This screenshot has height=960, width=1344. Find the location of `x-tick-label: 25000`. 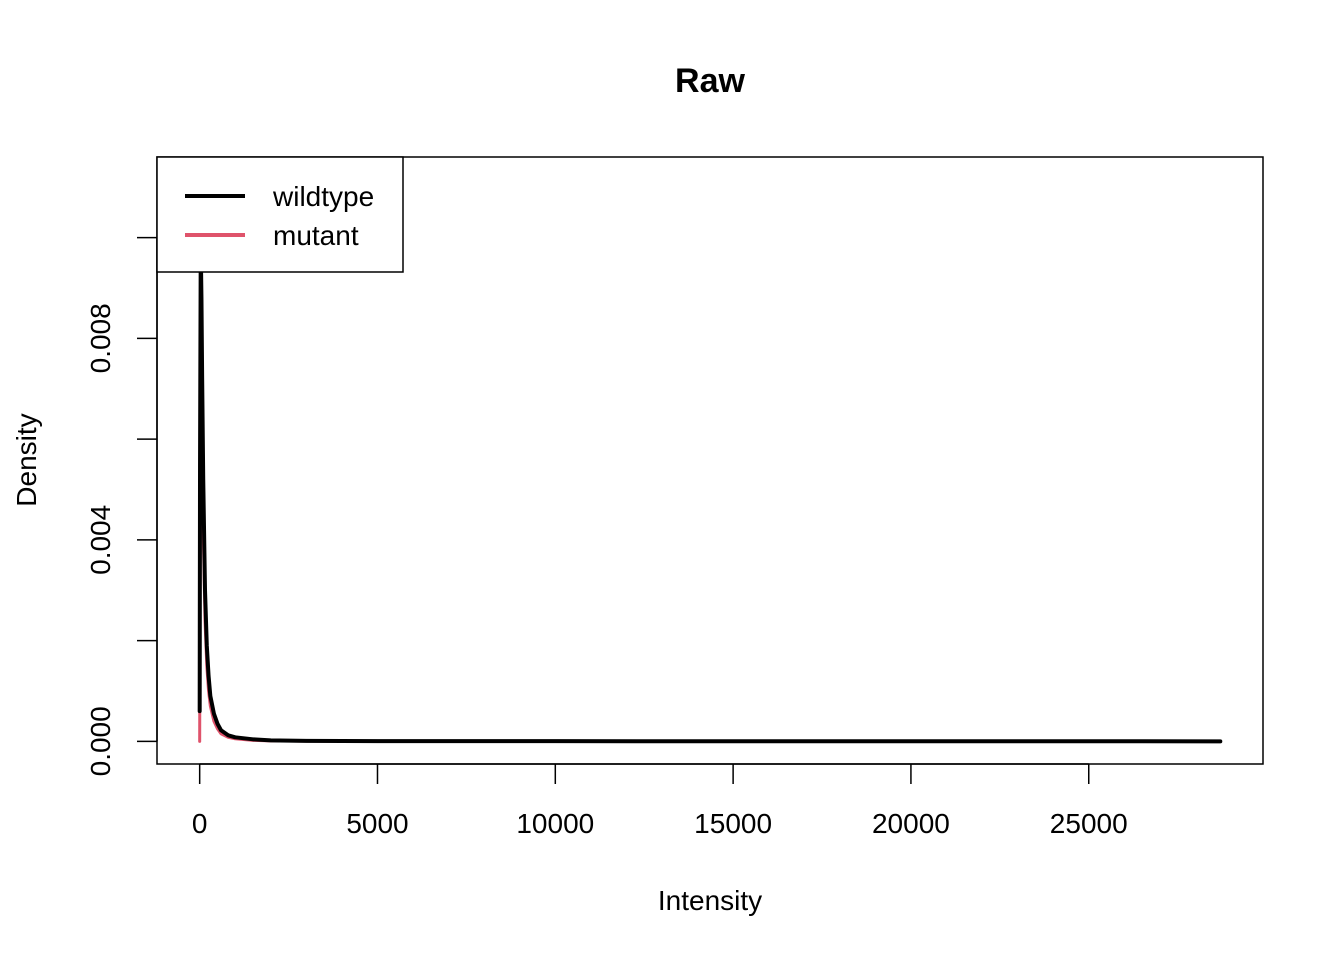

x-tick-label: 25000 is located at coordinates (1089, 823).